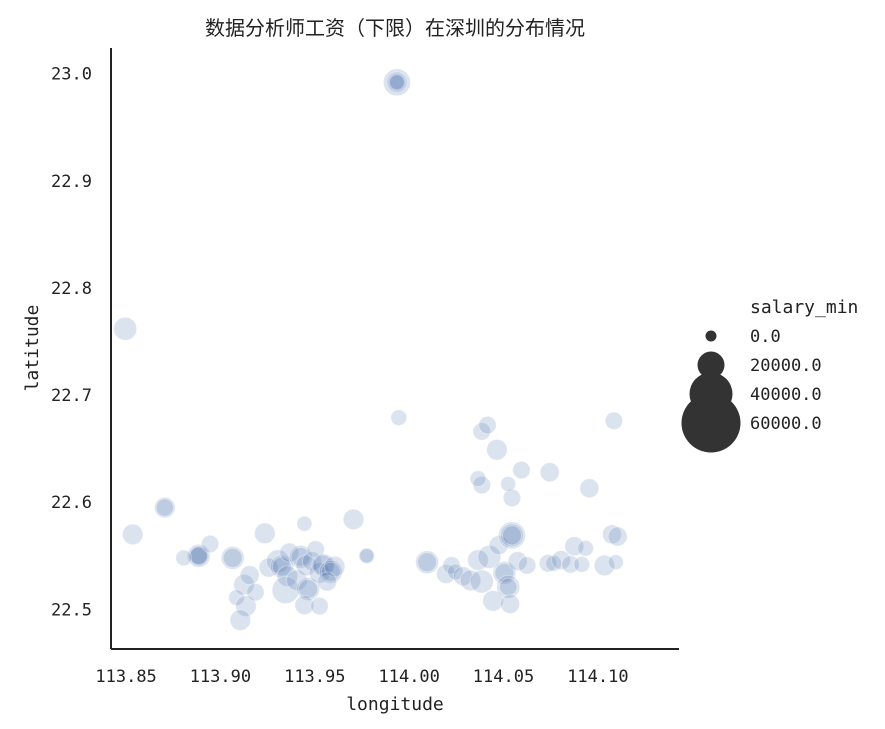 The height and width of the screenshot is (729, 885). Describe the element at coordinates (71, 610) in the screenshot. I see `y-tick-label: 22.5` at that location.